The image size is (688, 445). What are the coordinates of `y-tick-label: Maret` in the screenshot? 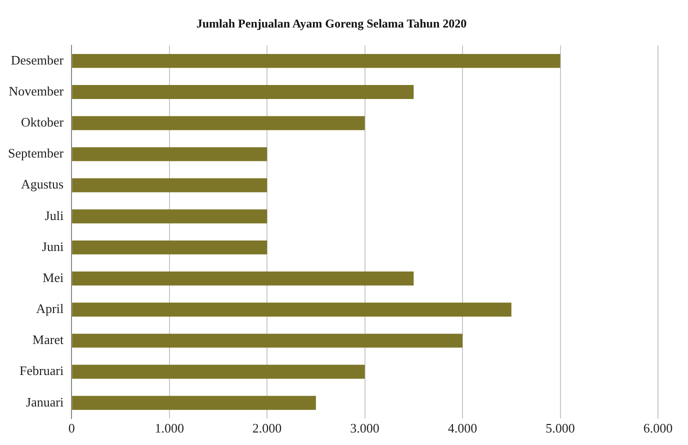 It's located at (48, 340).